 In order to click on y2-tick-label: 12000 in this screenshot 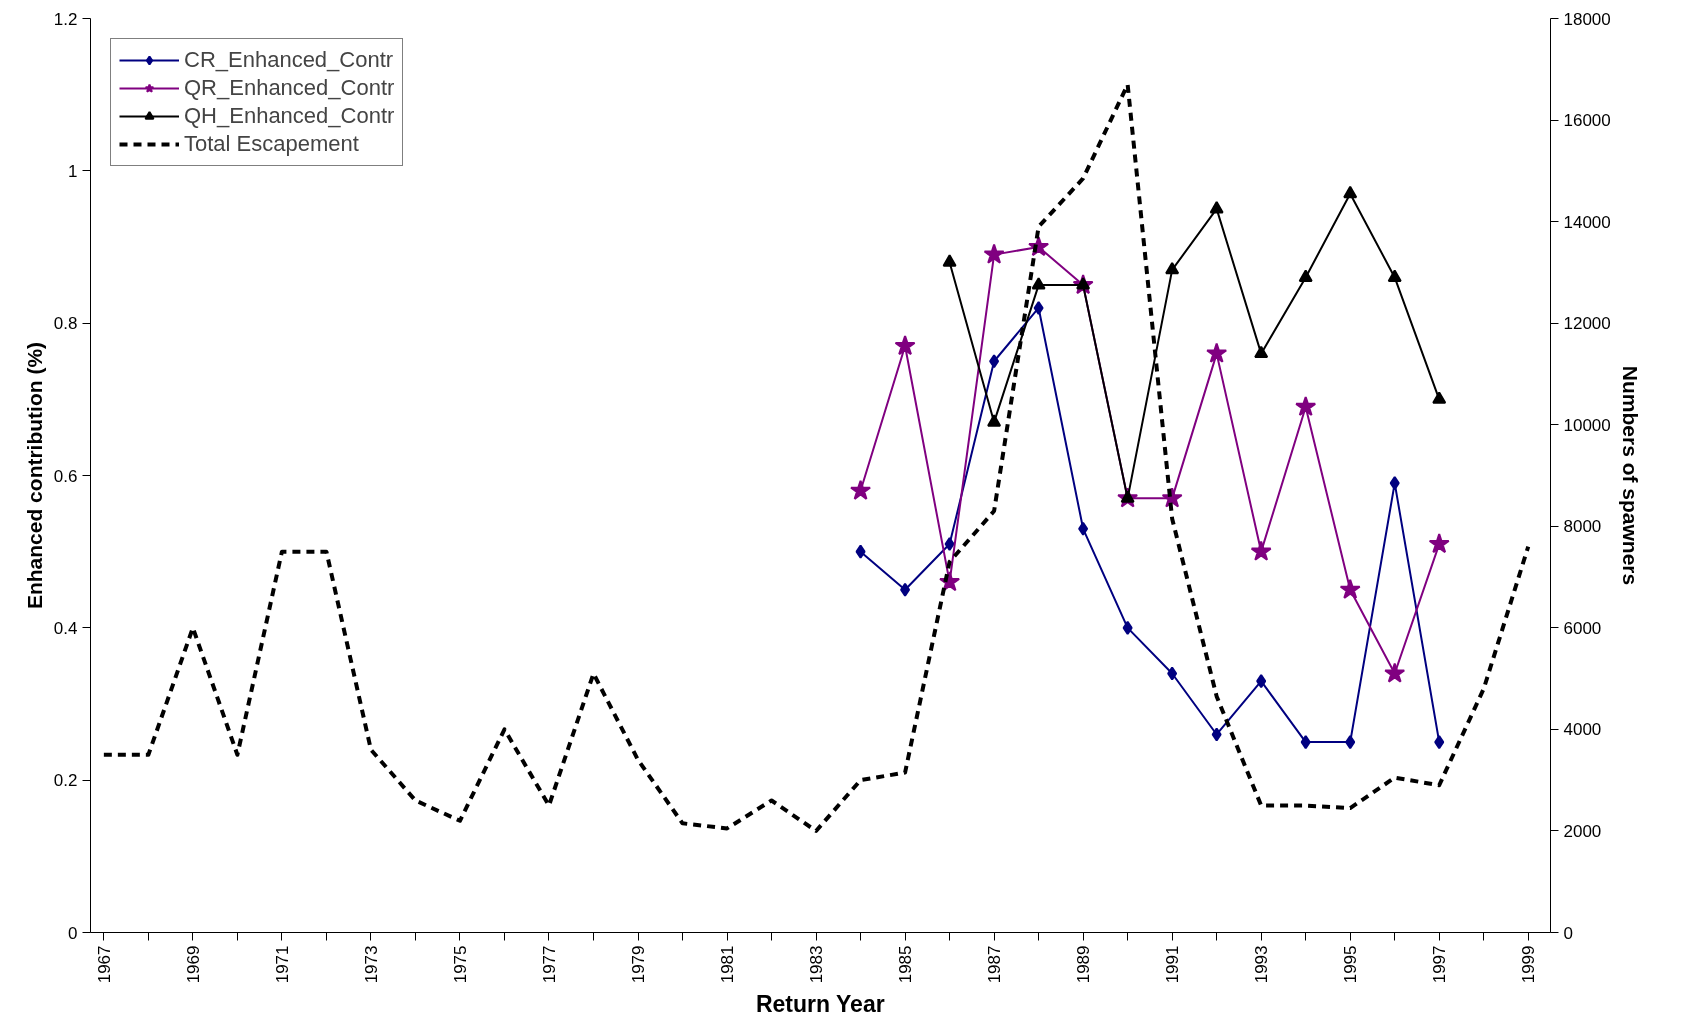, I will do `click(1587, 324)`.